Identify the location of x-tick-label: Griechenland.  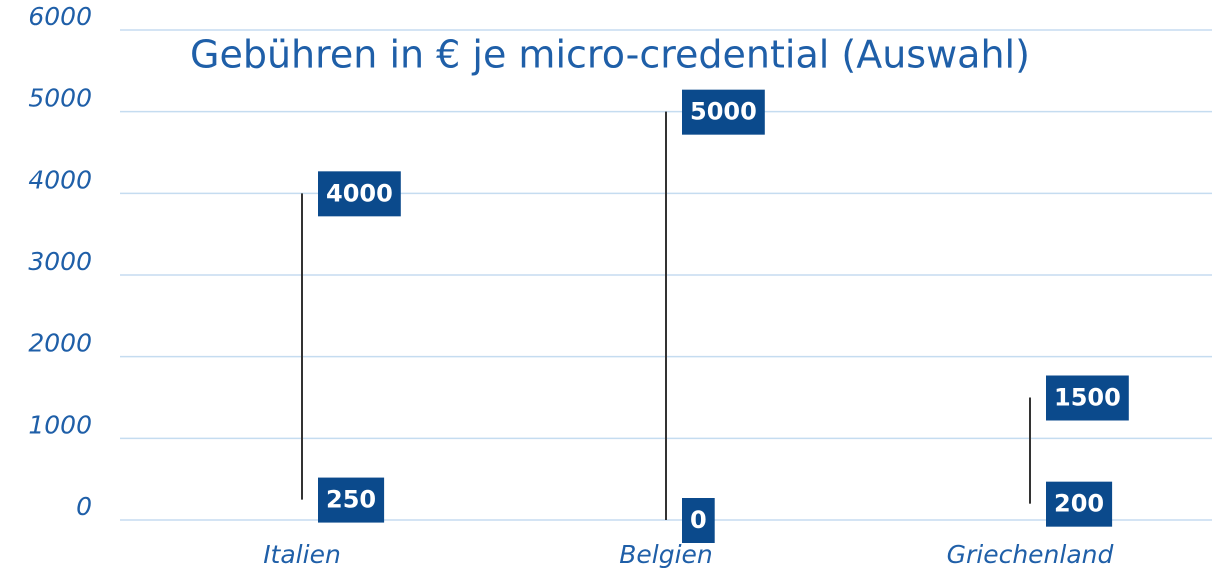
(1030, 554).